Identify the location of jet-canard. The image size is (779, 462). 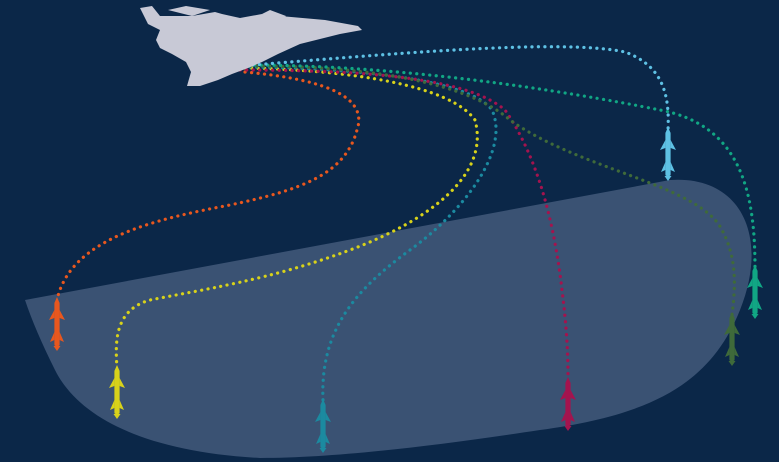
(274, 15).